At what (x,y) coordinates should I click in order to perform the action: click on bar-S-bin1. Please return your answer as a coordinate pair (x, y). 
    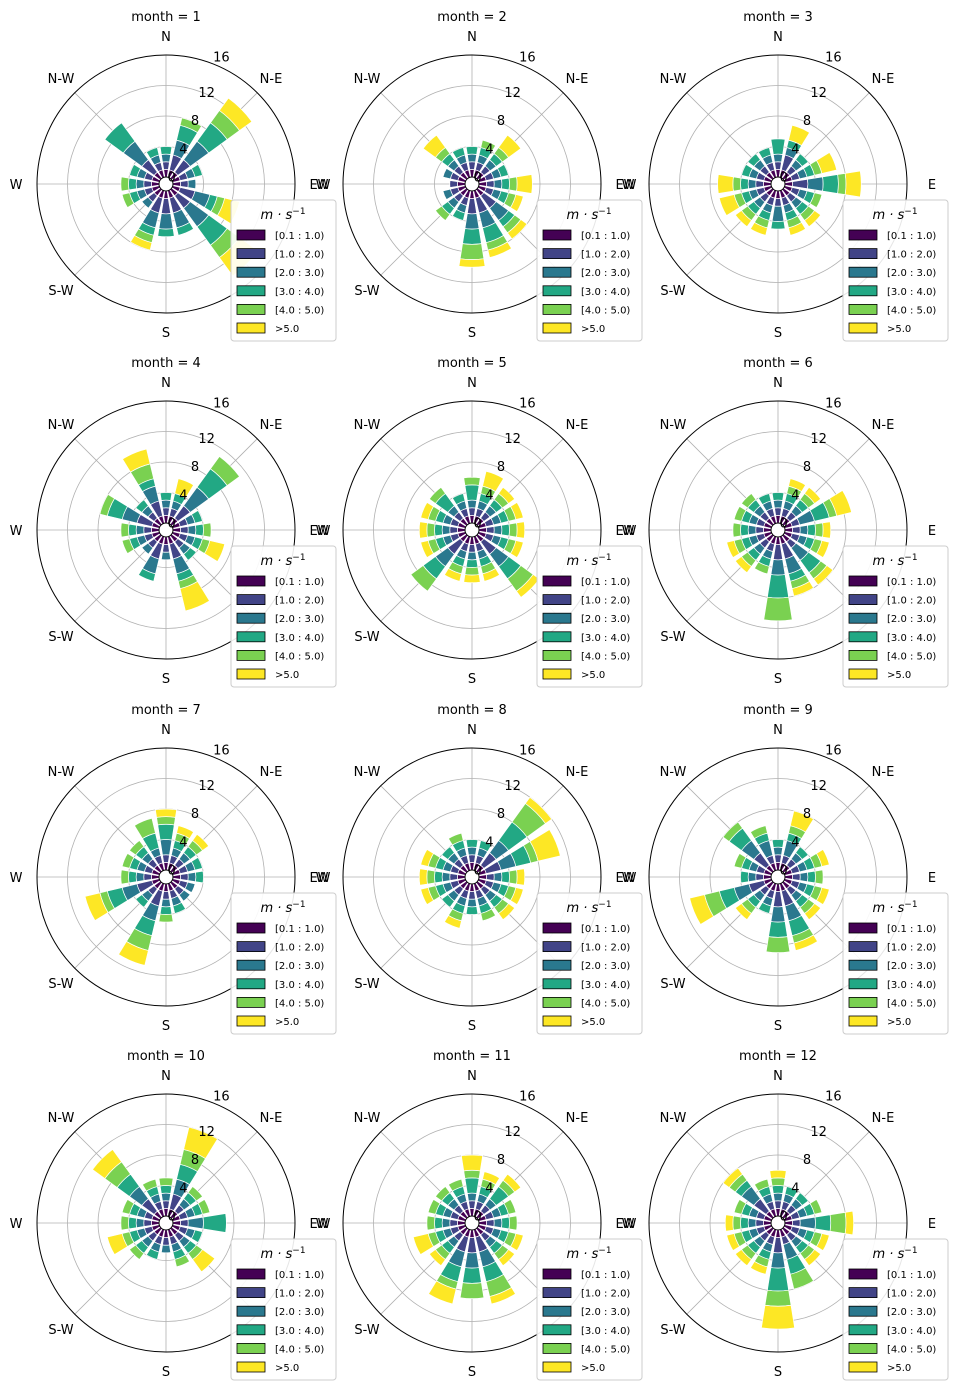
    Looking at the image, I should click on (778, 202).